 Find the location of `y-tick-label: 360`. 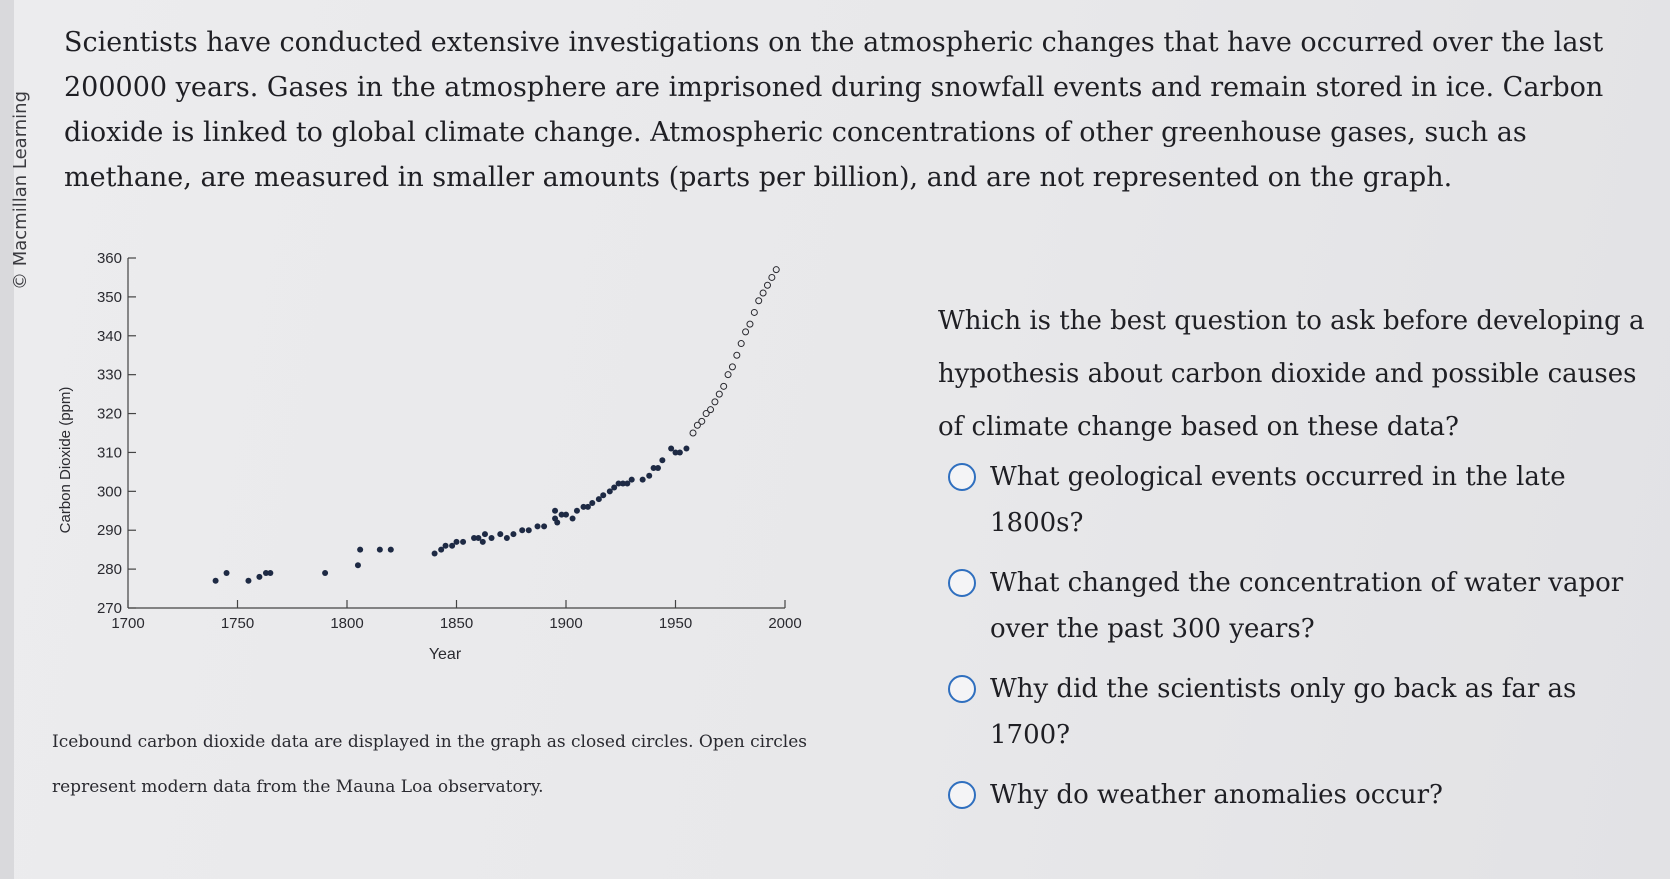

y-tick-label: 360 is located at coordinates (109, 258).